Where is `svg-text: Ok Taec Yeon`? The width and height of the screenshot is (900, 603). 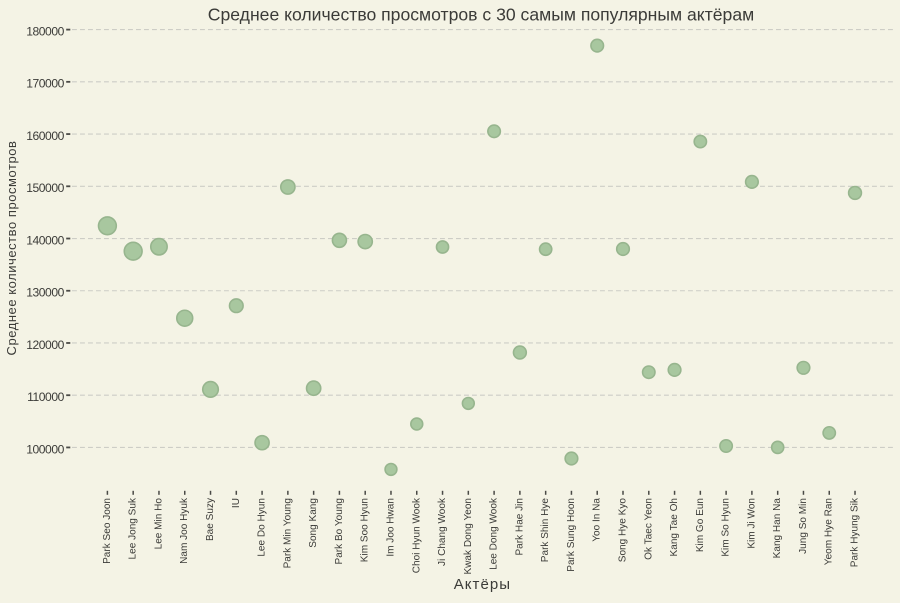
svg-text: Ok Taec Yeon is located at coordinates (648, 529).